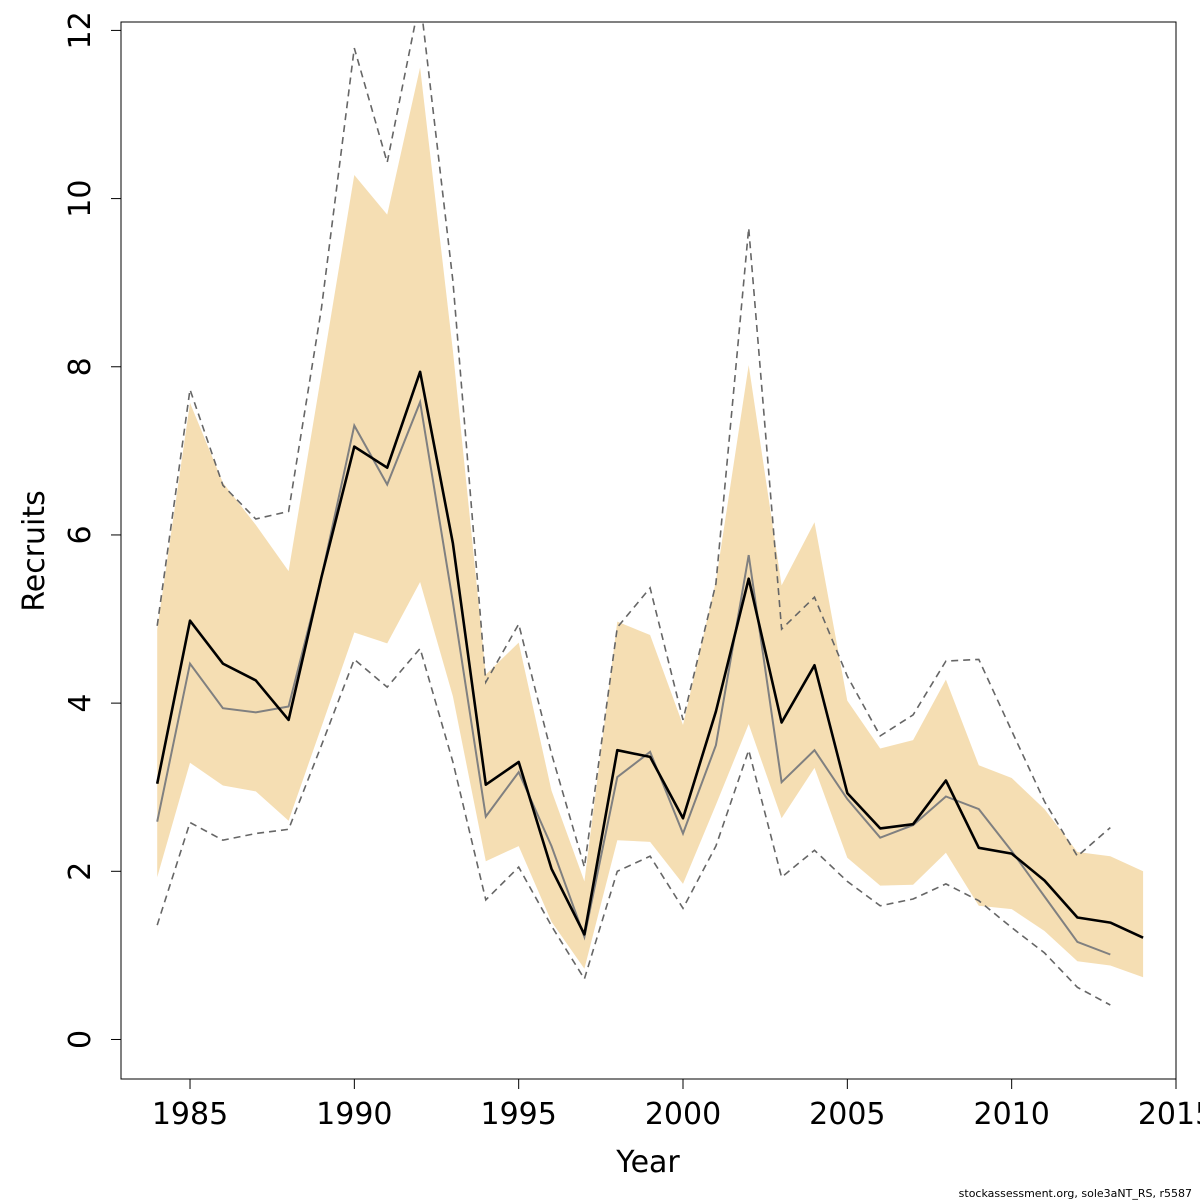 The height and width of the screenshot is (1204, 1200). Describe the element at coordinates (518, 1114) in the screenshot. I see `x-tick-label: 1995` at that location.